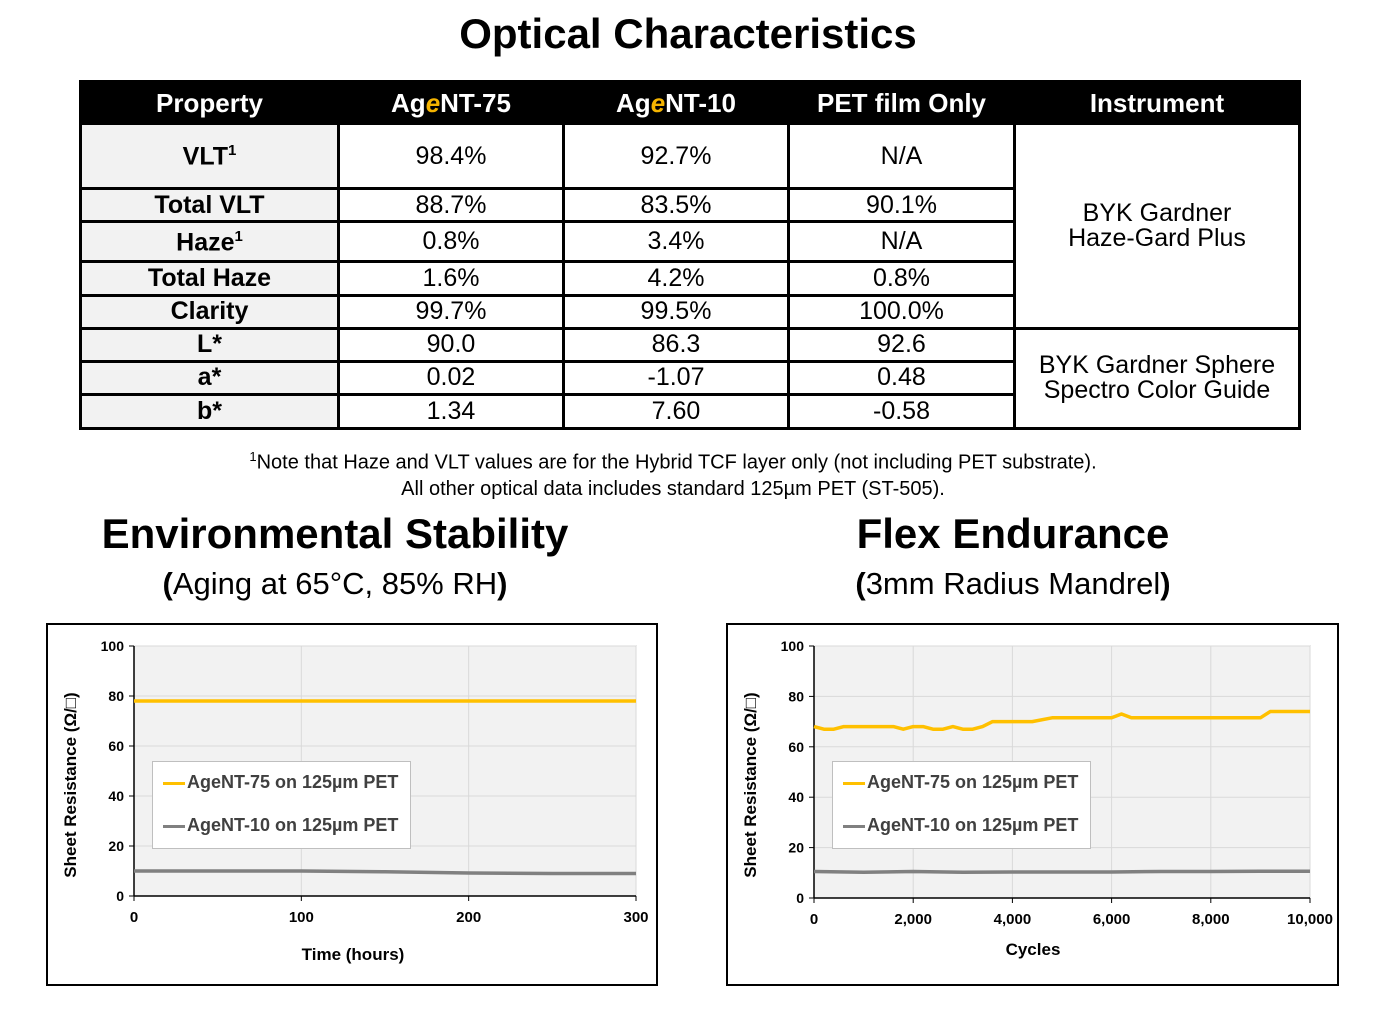 This screenshot has width=1376, height=1026. I want to click on flex-subtitle: (3mm Radius Mandrel), so click(1013, 584).